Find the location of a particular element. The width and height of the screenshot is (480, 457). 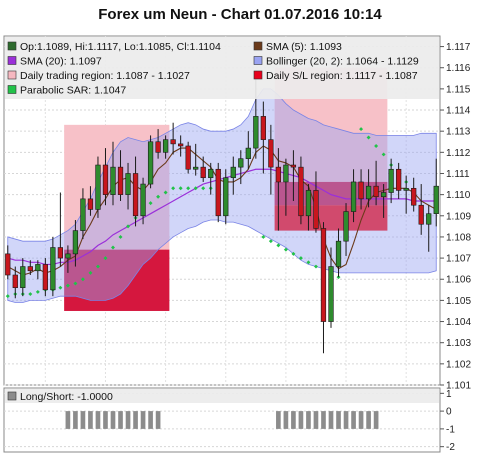

legend-label: Parabolic SAR: 1.1047 is located at coordinates (73, 91).